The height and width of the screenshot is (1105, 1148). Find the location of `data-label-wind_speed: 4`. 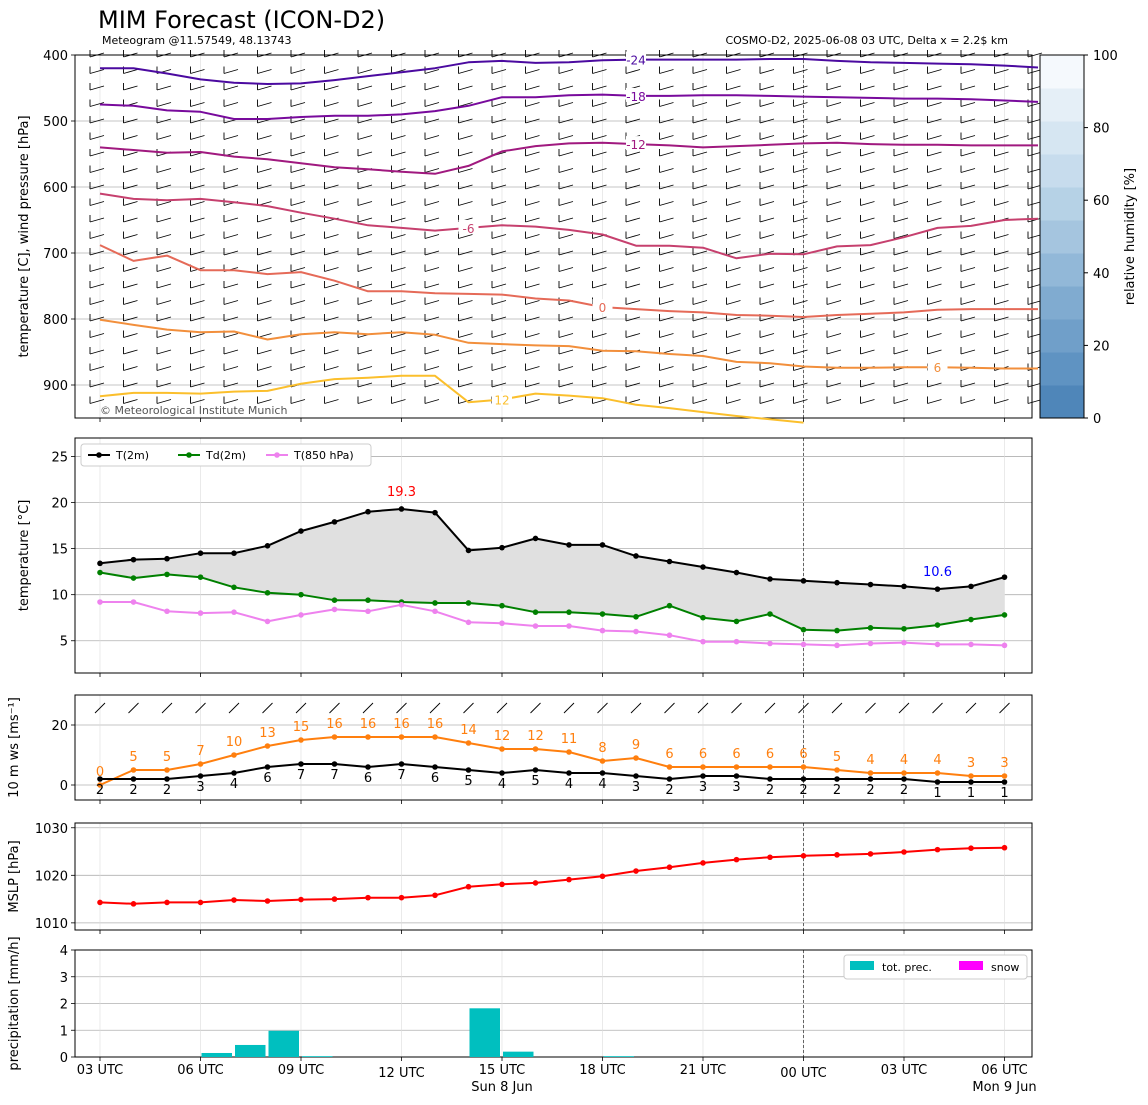

data-label-wind_speed: 4 is located at coordinates (904, 760).